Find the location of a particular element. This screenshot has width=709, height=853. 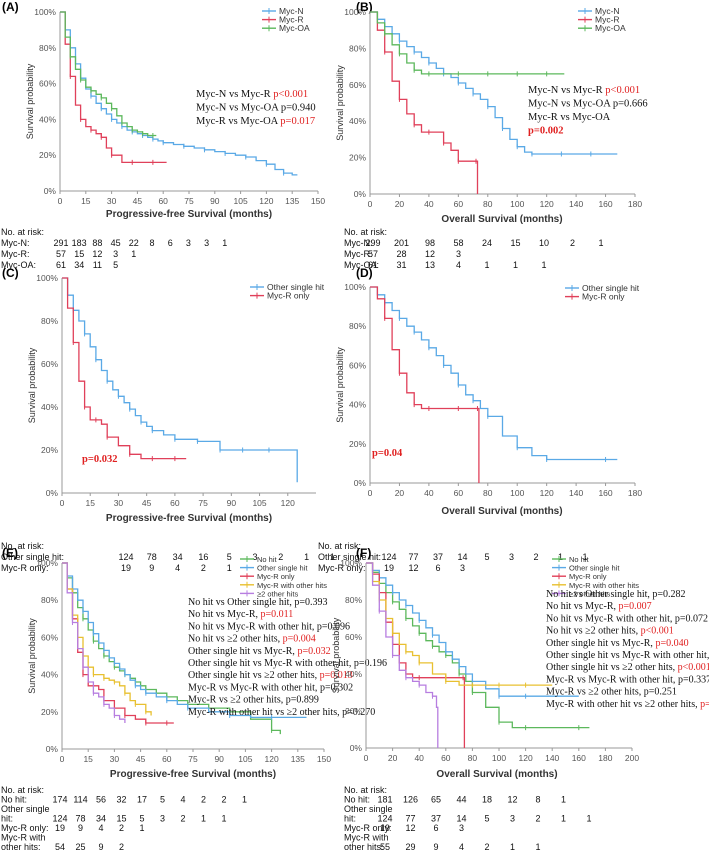

km-curve-other-single-hit is located at coordinates (180, 380).